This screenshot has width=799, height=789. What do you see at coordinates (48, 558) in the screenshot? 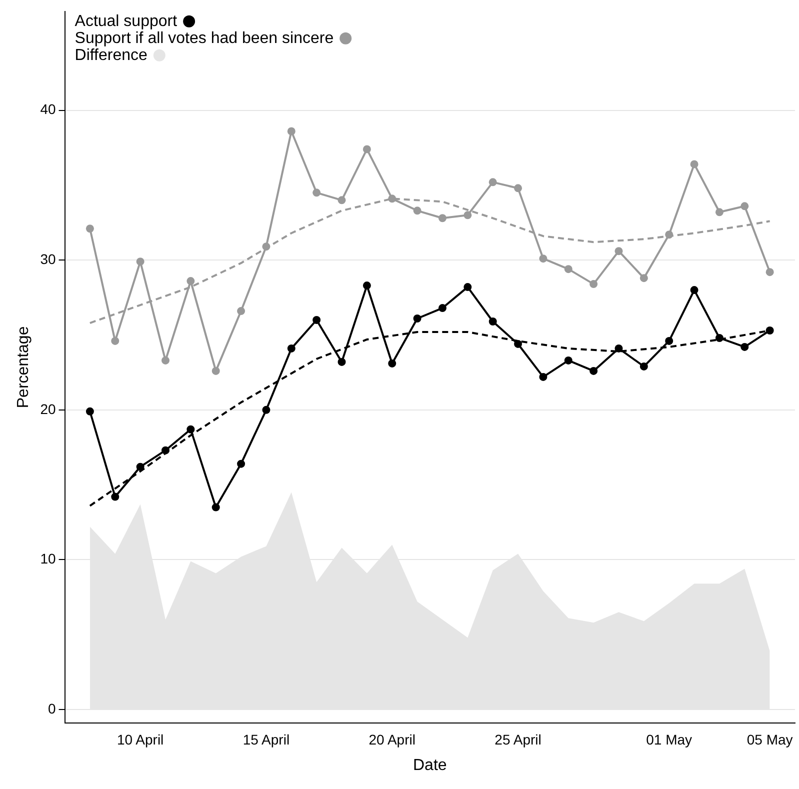
I see `y-tick-label: 10` at bounding box center [48, 558].